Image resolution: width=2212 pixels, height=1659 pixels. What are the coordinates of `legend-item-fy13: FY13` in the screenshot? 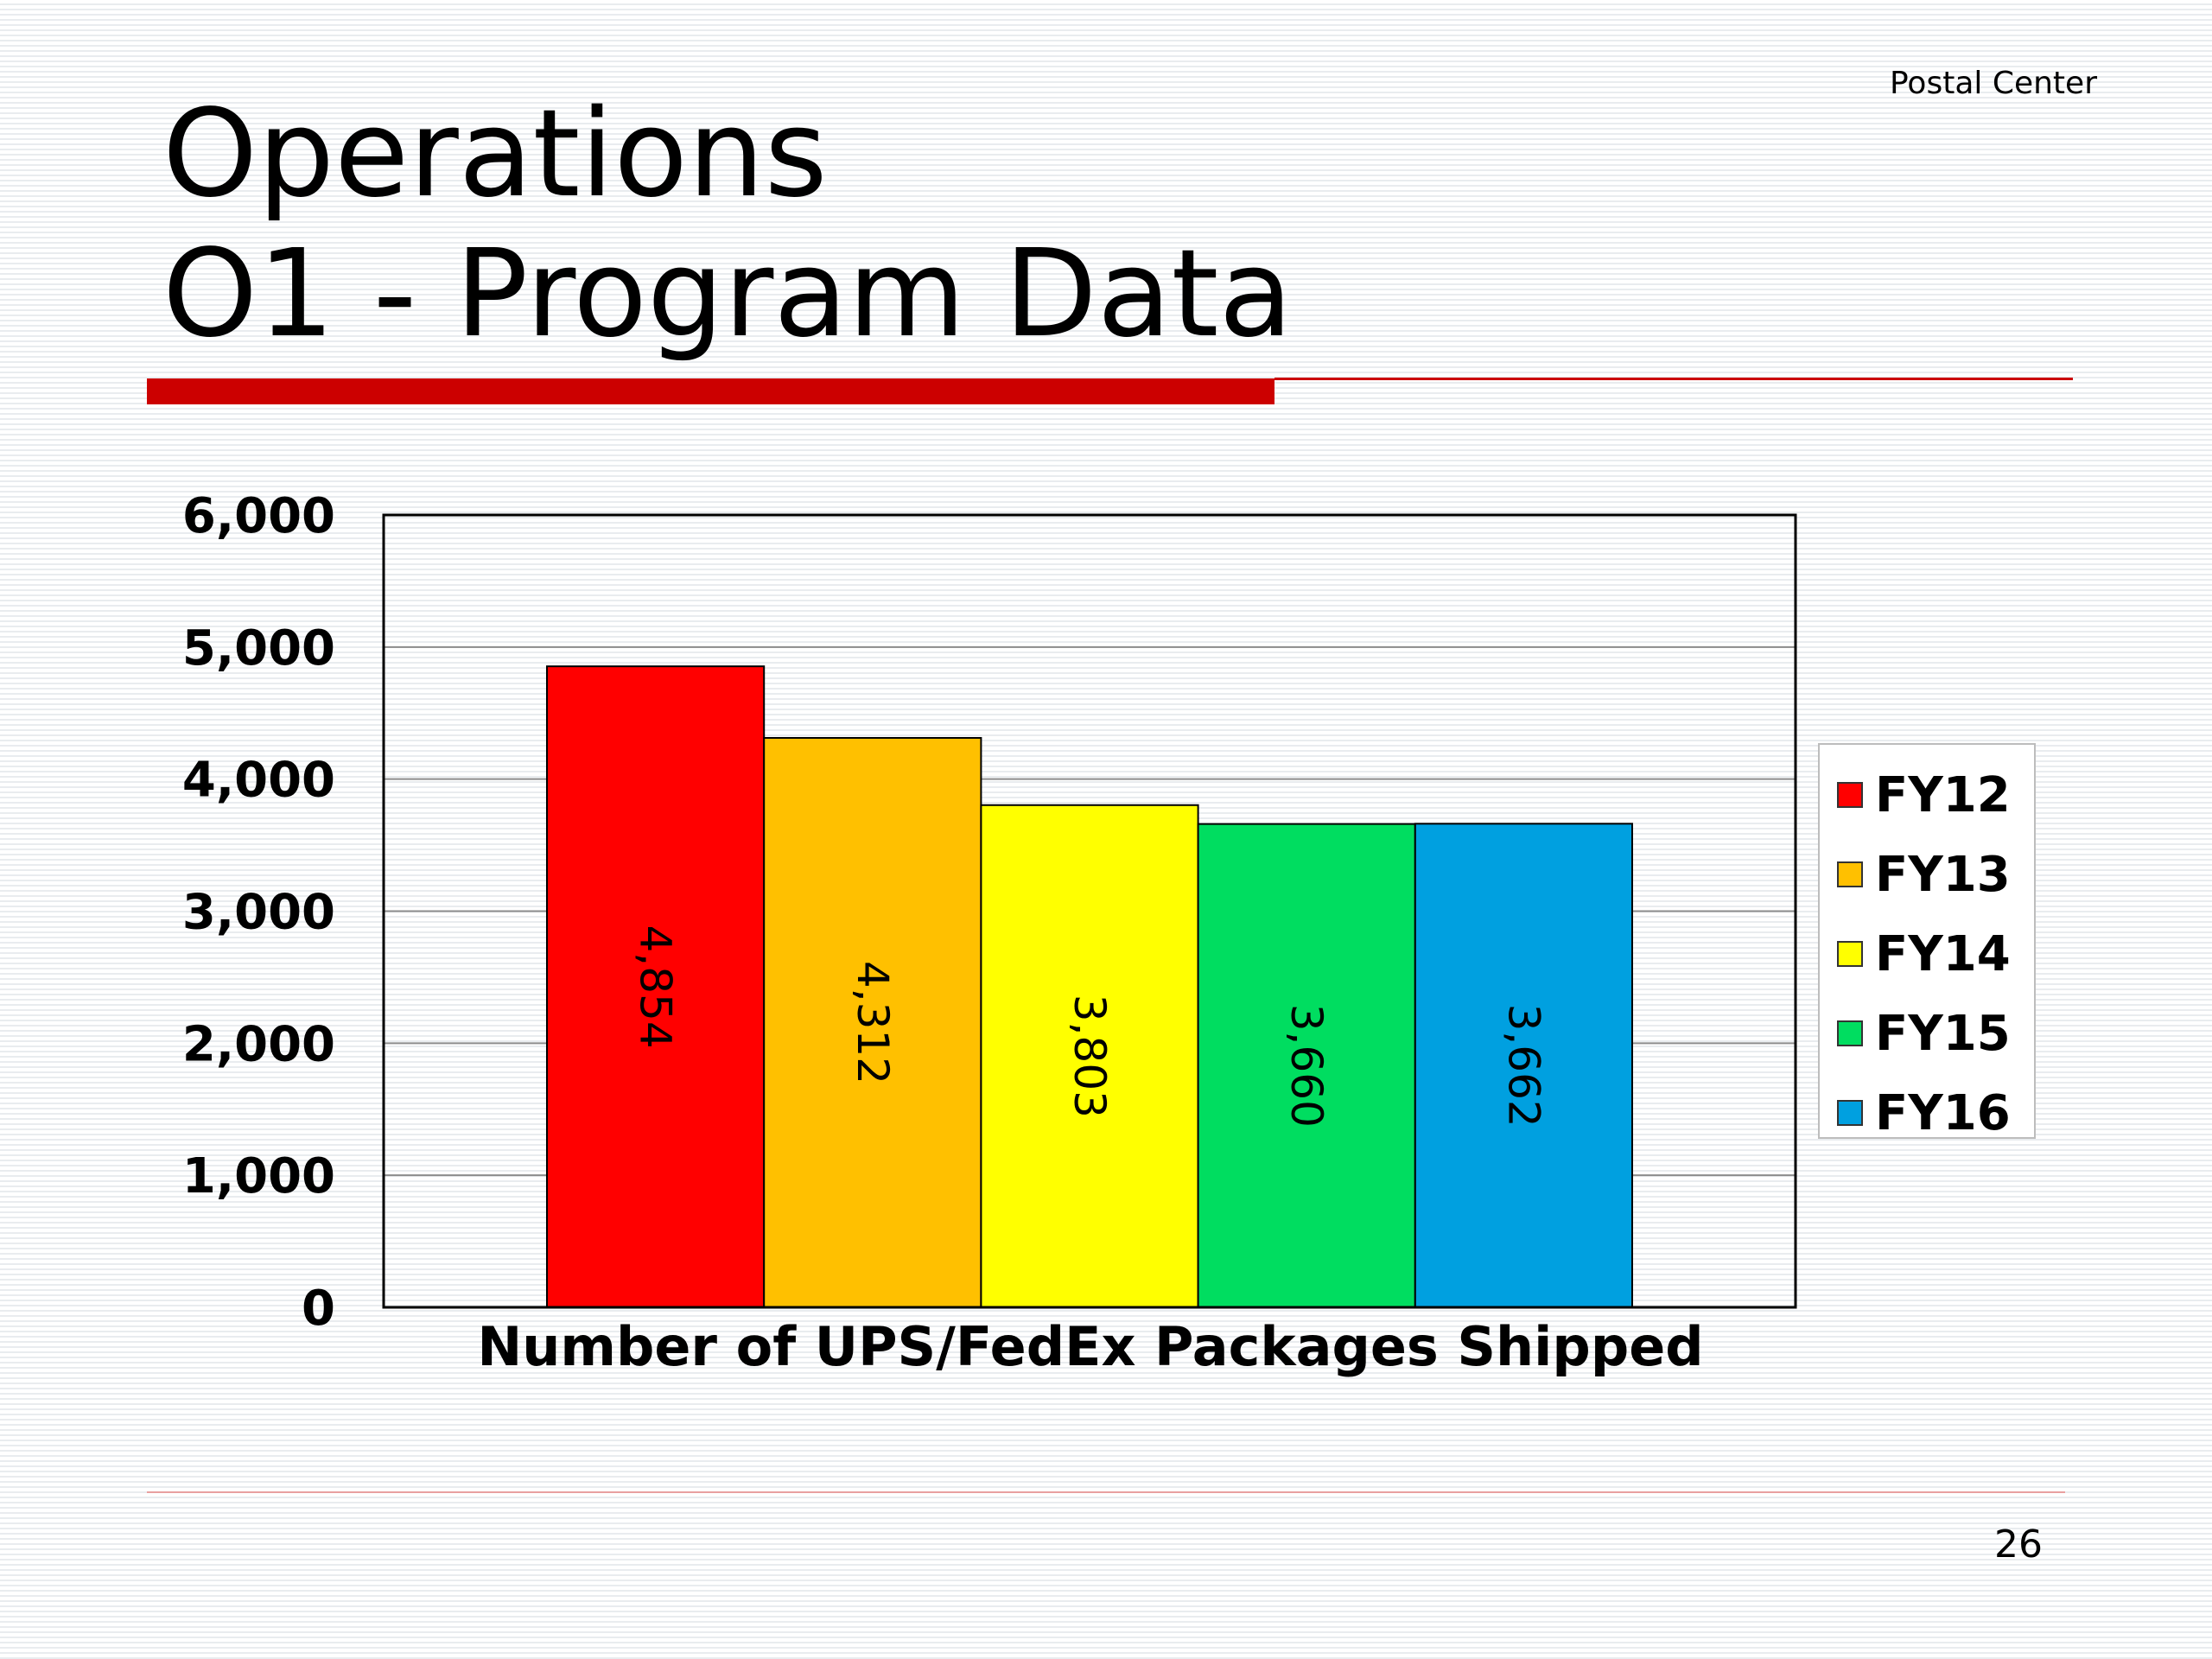 It's located at (1924, 874).